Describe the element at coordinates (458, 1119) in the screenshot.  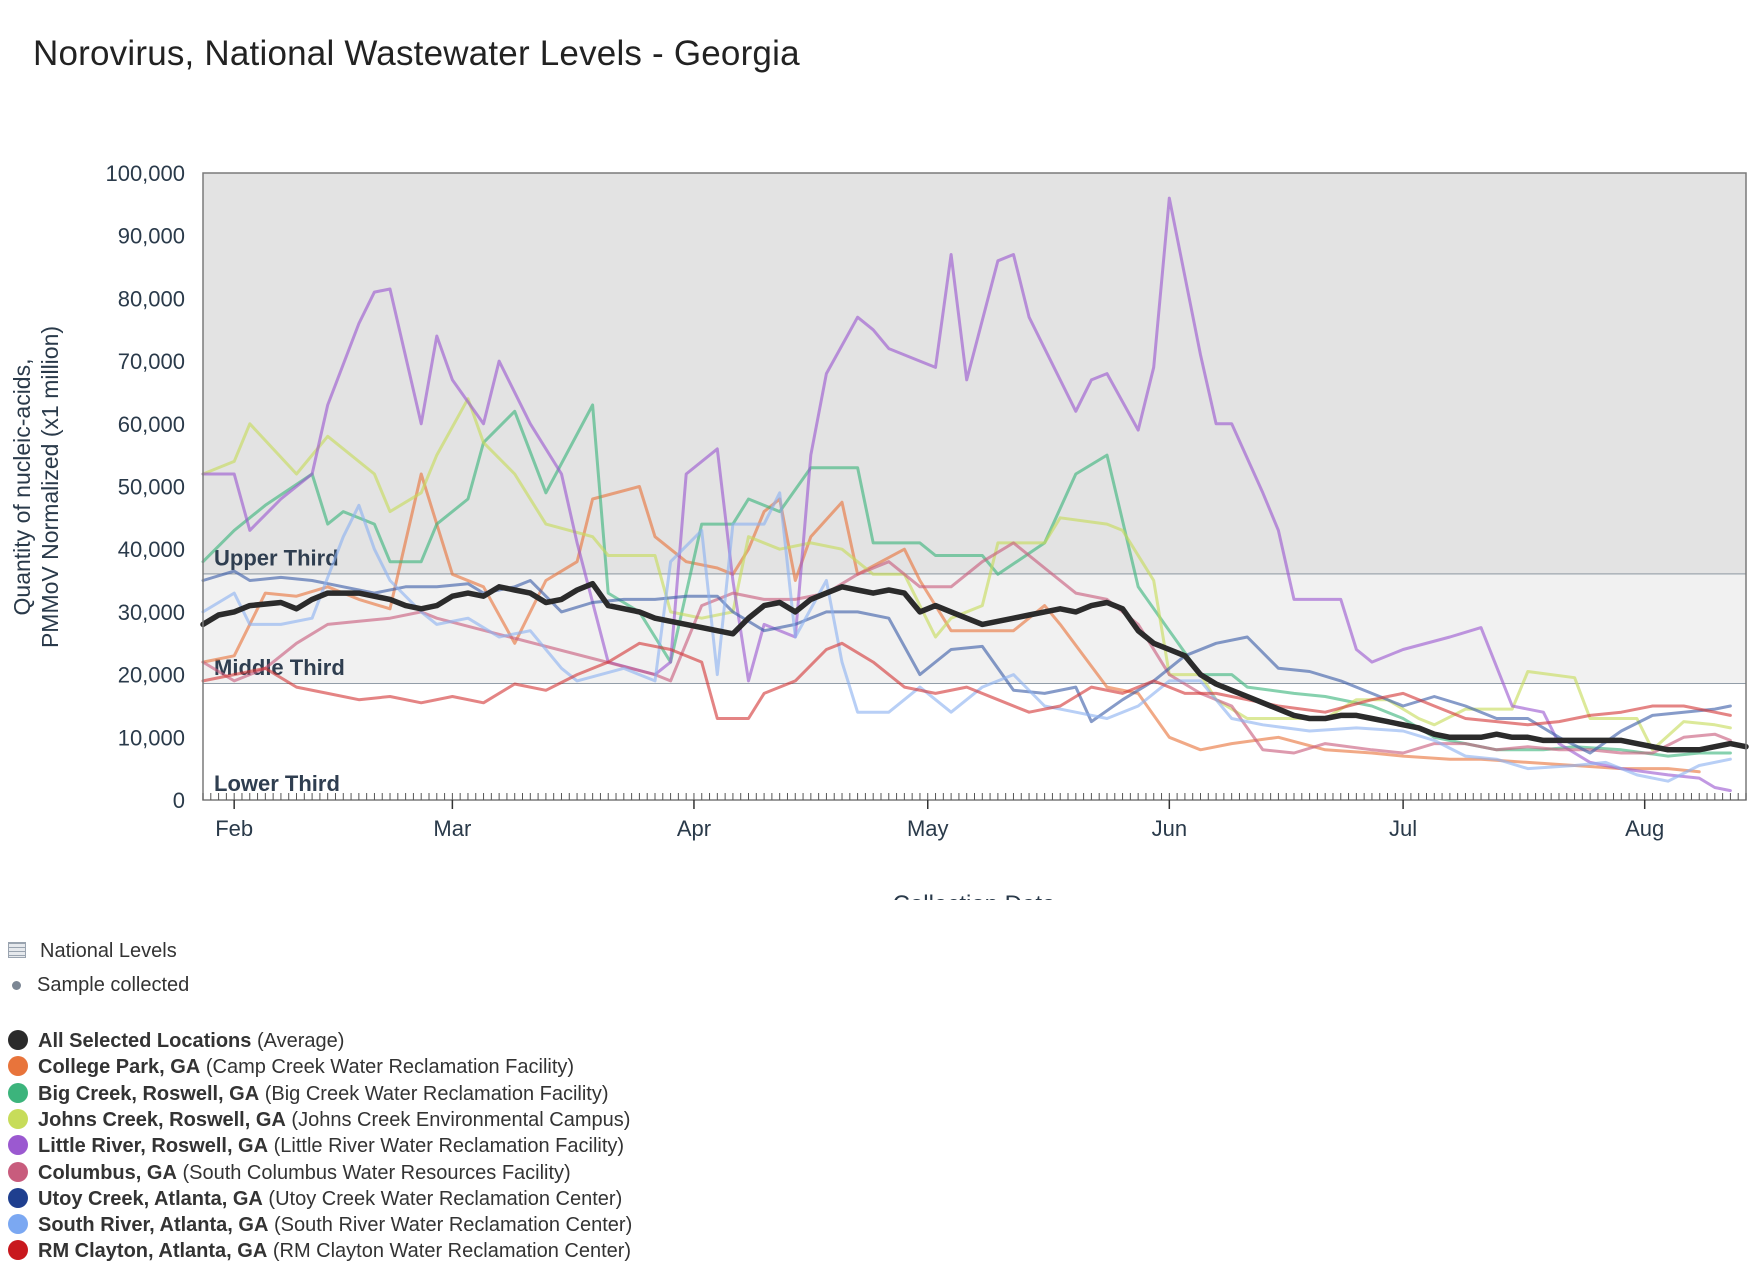
I see `legend-item-detail: (Johns Creek Environmental Campus)` at that location.